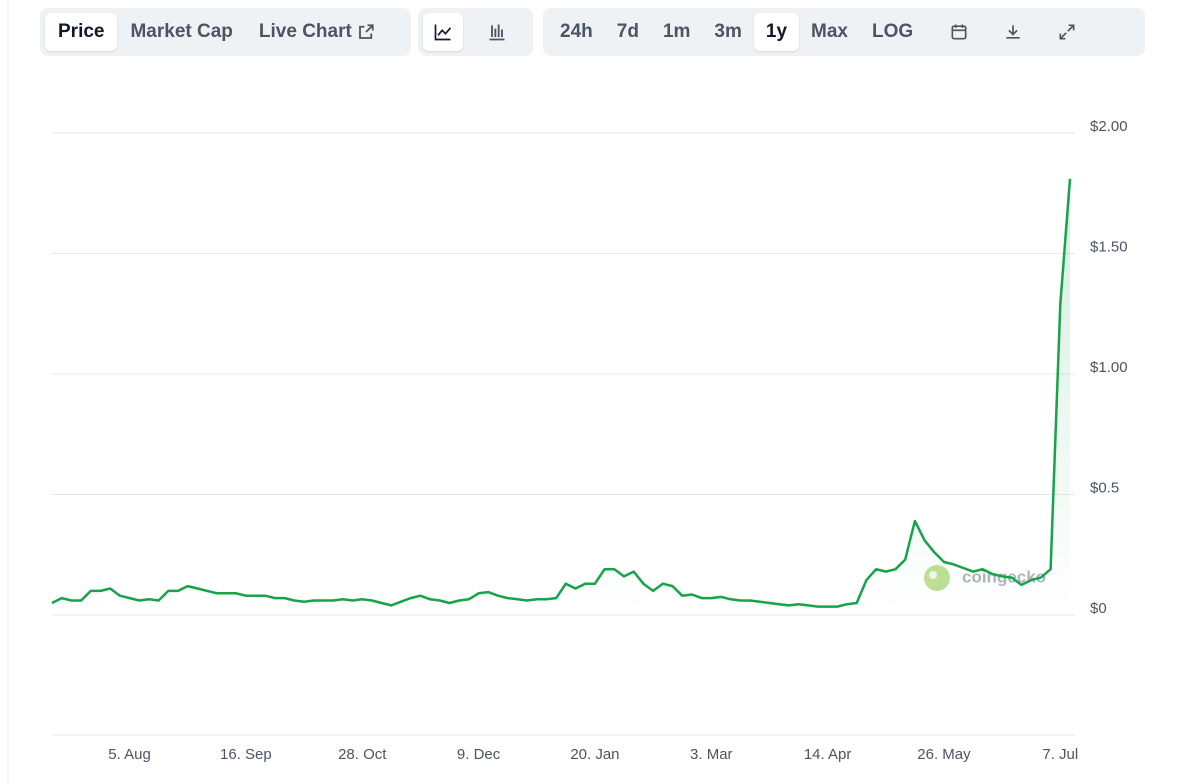  I want to click on y-tick-label: $0.5, so click(1104, 487).